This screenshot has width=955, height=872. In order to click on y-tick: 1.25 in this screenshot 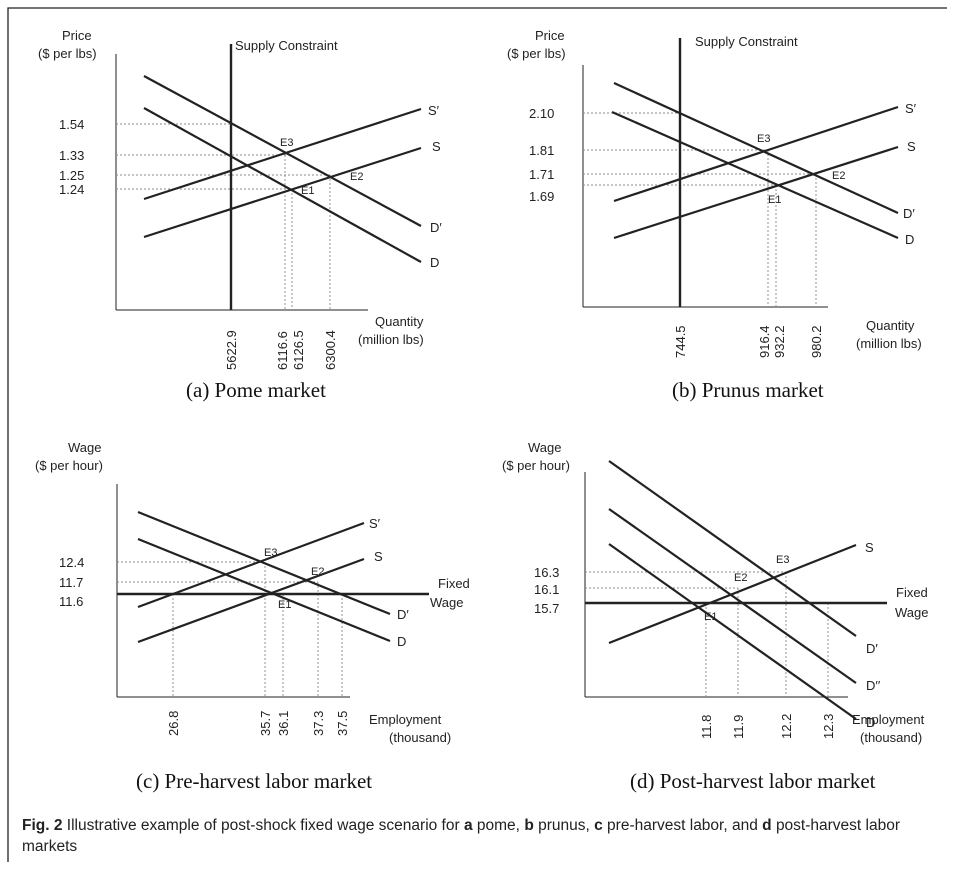, I will do `click(71, 175)`.